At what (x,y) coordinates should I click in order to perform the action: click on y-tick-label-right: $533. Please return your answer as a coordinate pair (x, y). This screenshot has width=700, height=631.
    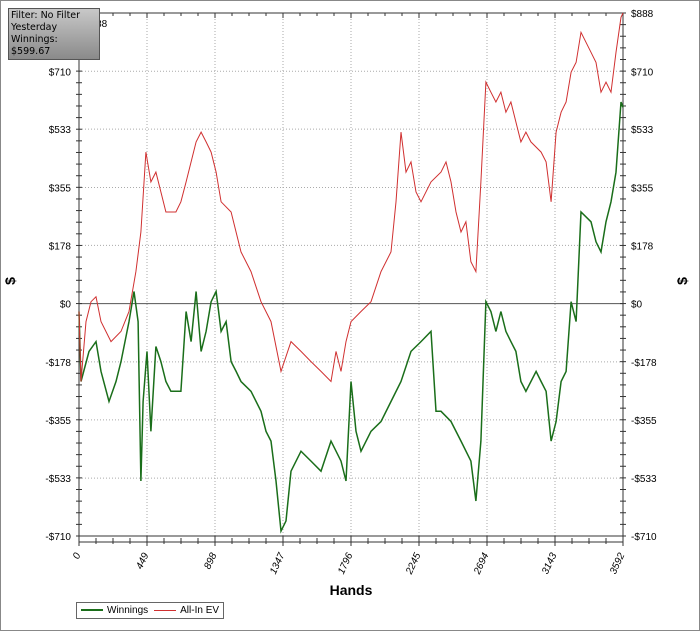
    Looking at the image, I should click on (642, 130).